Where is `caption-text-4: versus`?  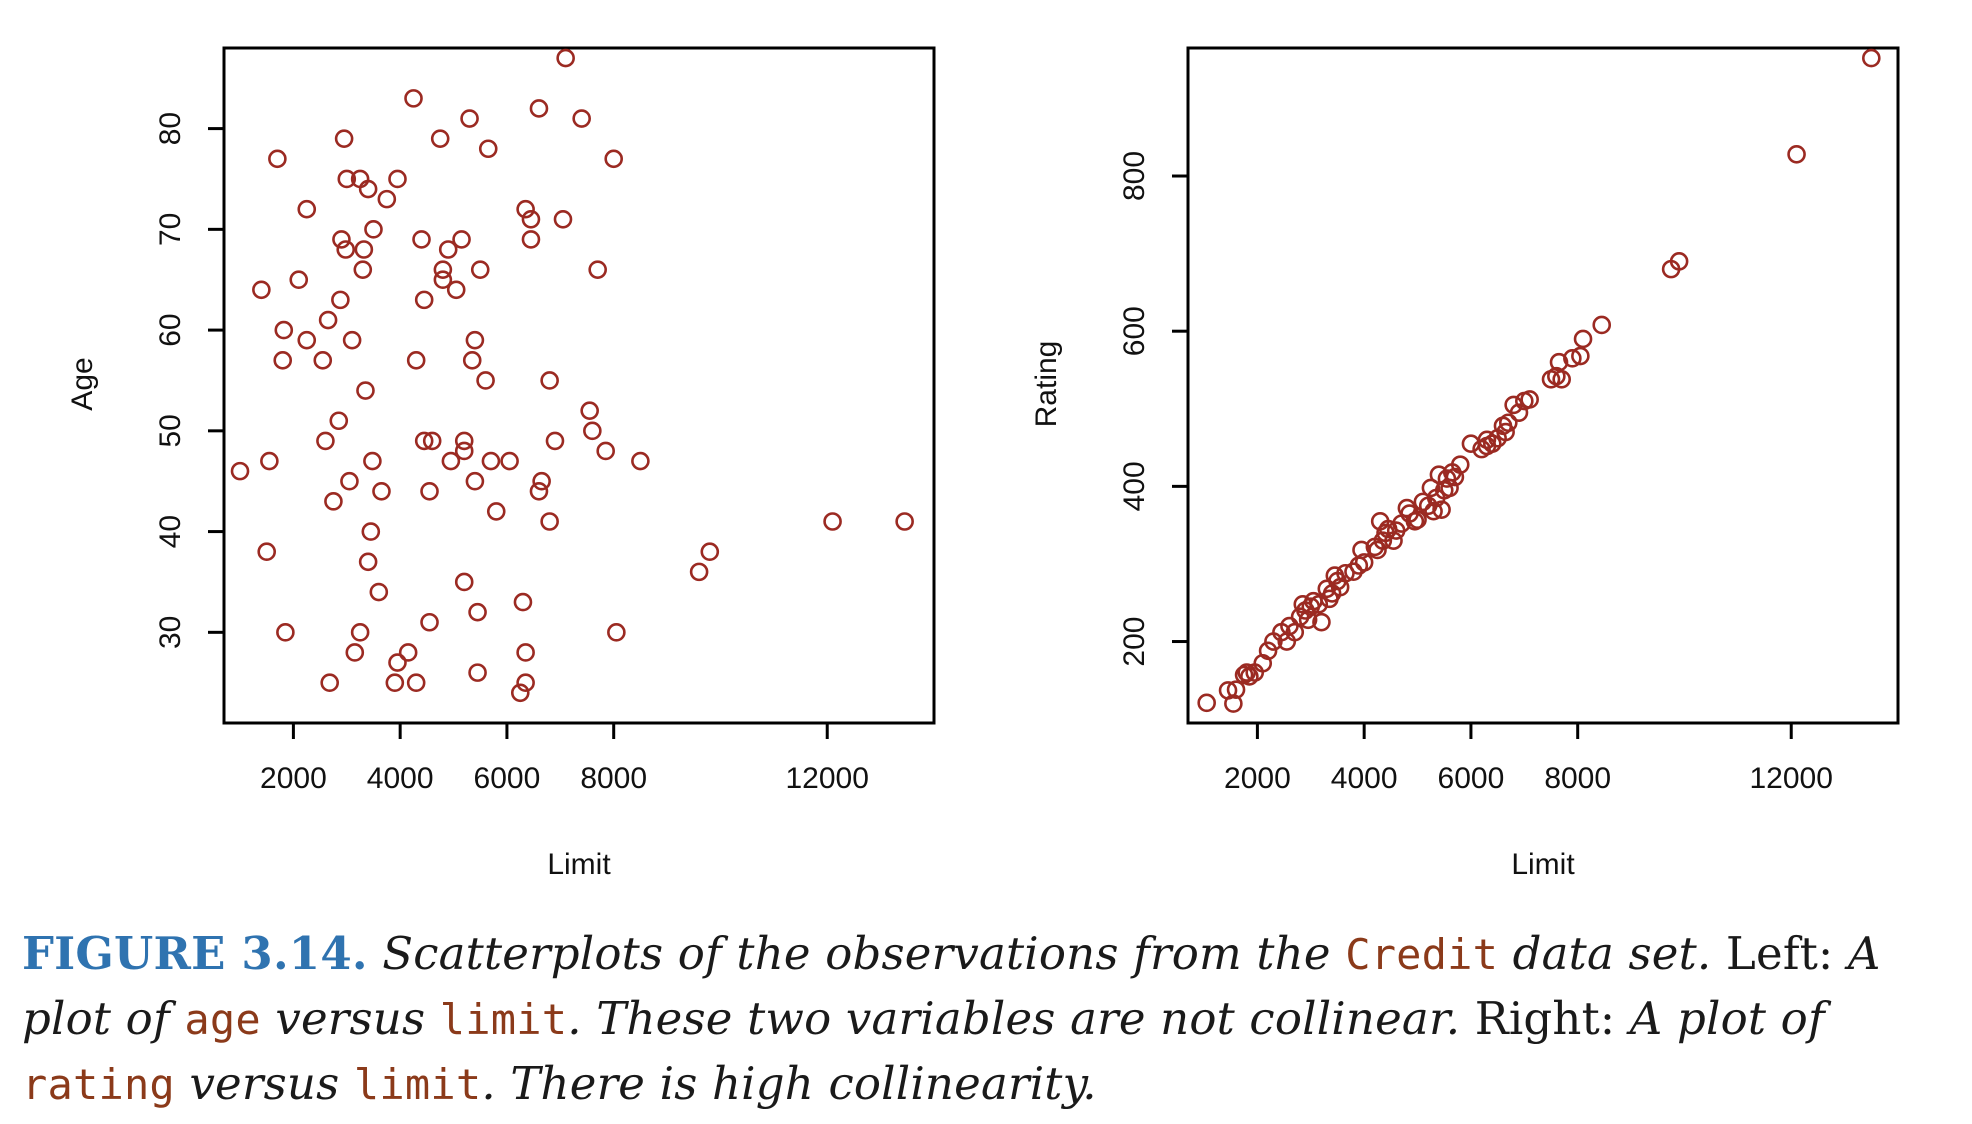
caption-text-4: versus is located at coordinates (350, 1018).